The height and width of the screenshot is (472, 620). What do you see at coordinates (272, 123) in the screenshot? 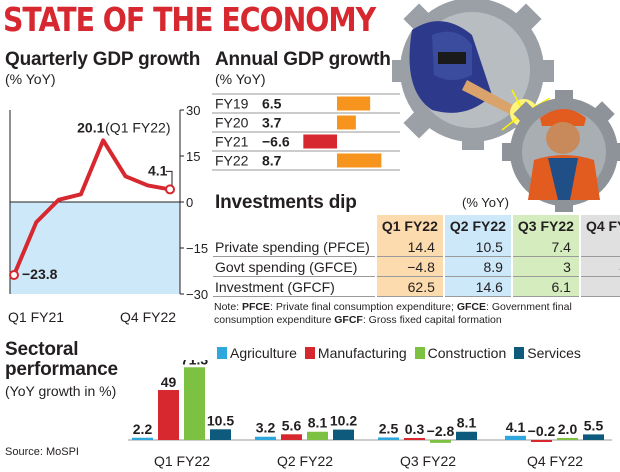
I see `value-label: 3.7` at bounding box center [272, 123].